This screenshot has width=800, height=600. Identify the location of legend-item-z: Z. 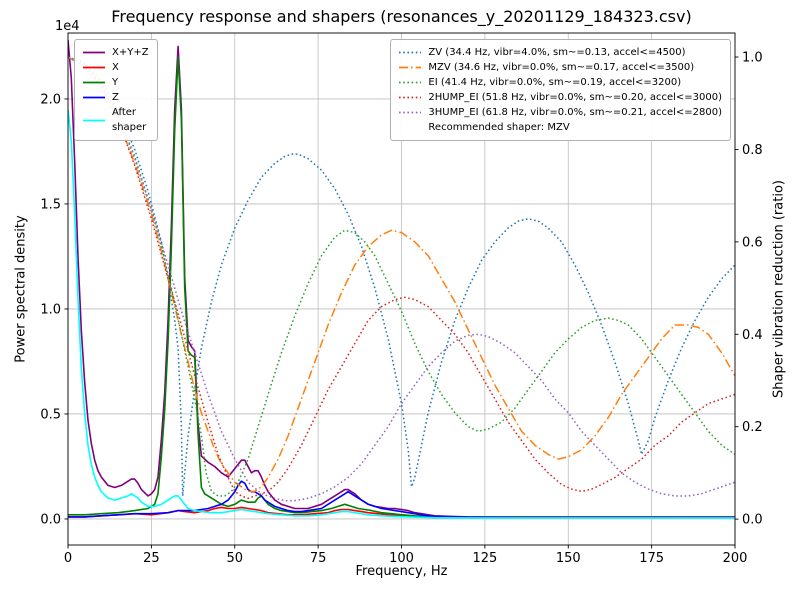
(115, 97).